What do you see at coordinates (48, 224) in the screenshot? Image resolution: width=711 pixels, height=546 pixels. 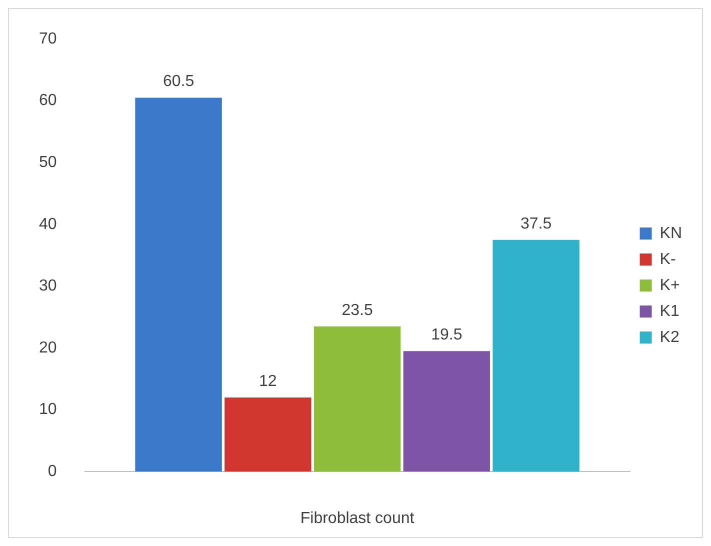 I see `y-tick-label: 40` at bounding box center [48, 224].